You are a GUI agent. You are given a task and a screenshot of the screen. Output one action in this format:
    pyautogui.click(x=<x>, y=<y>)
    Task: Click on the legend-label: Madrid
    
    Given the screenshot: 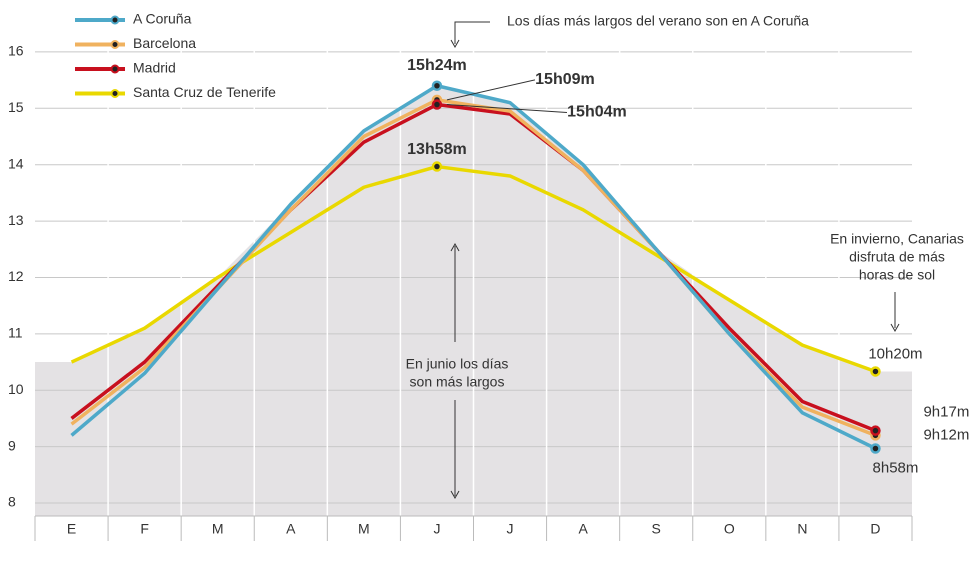 What is the action you would take?
    pyautogui.click(x=154, y=68)
    